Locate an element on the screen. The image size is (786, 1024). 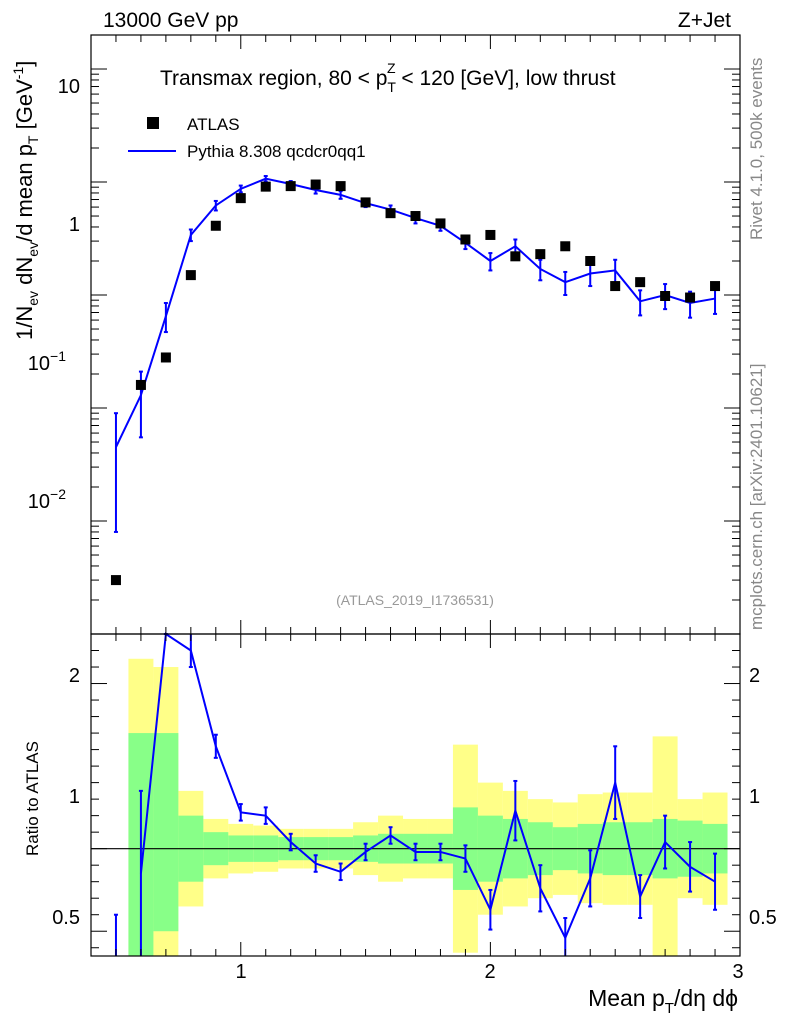
ratio-tick-2-right: 2 is located at coordinates (754, 676).